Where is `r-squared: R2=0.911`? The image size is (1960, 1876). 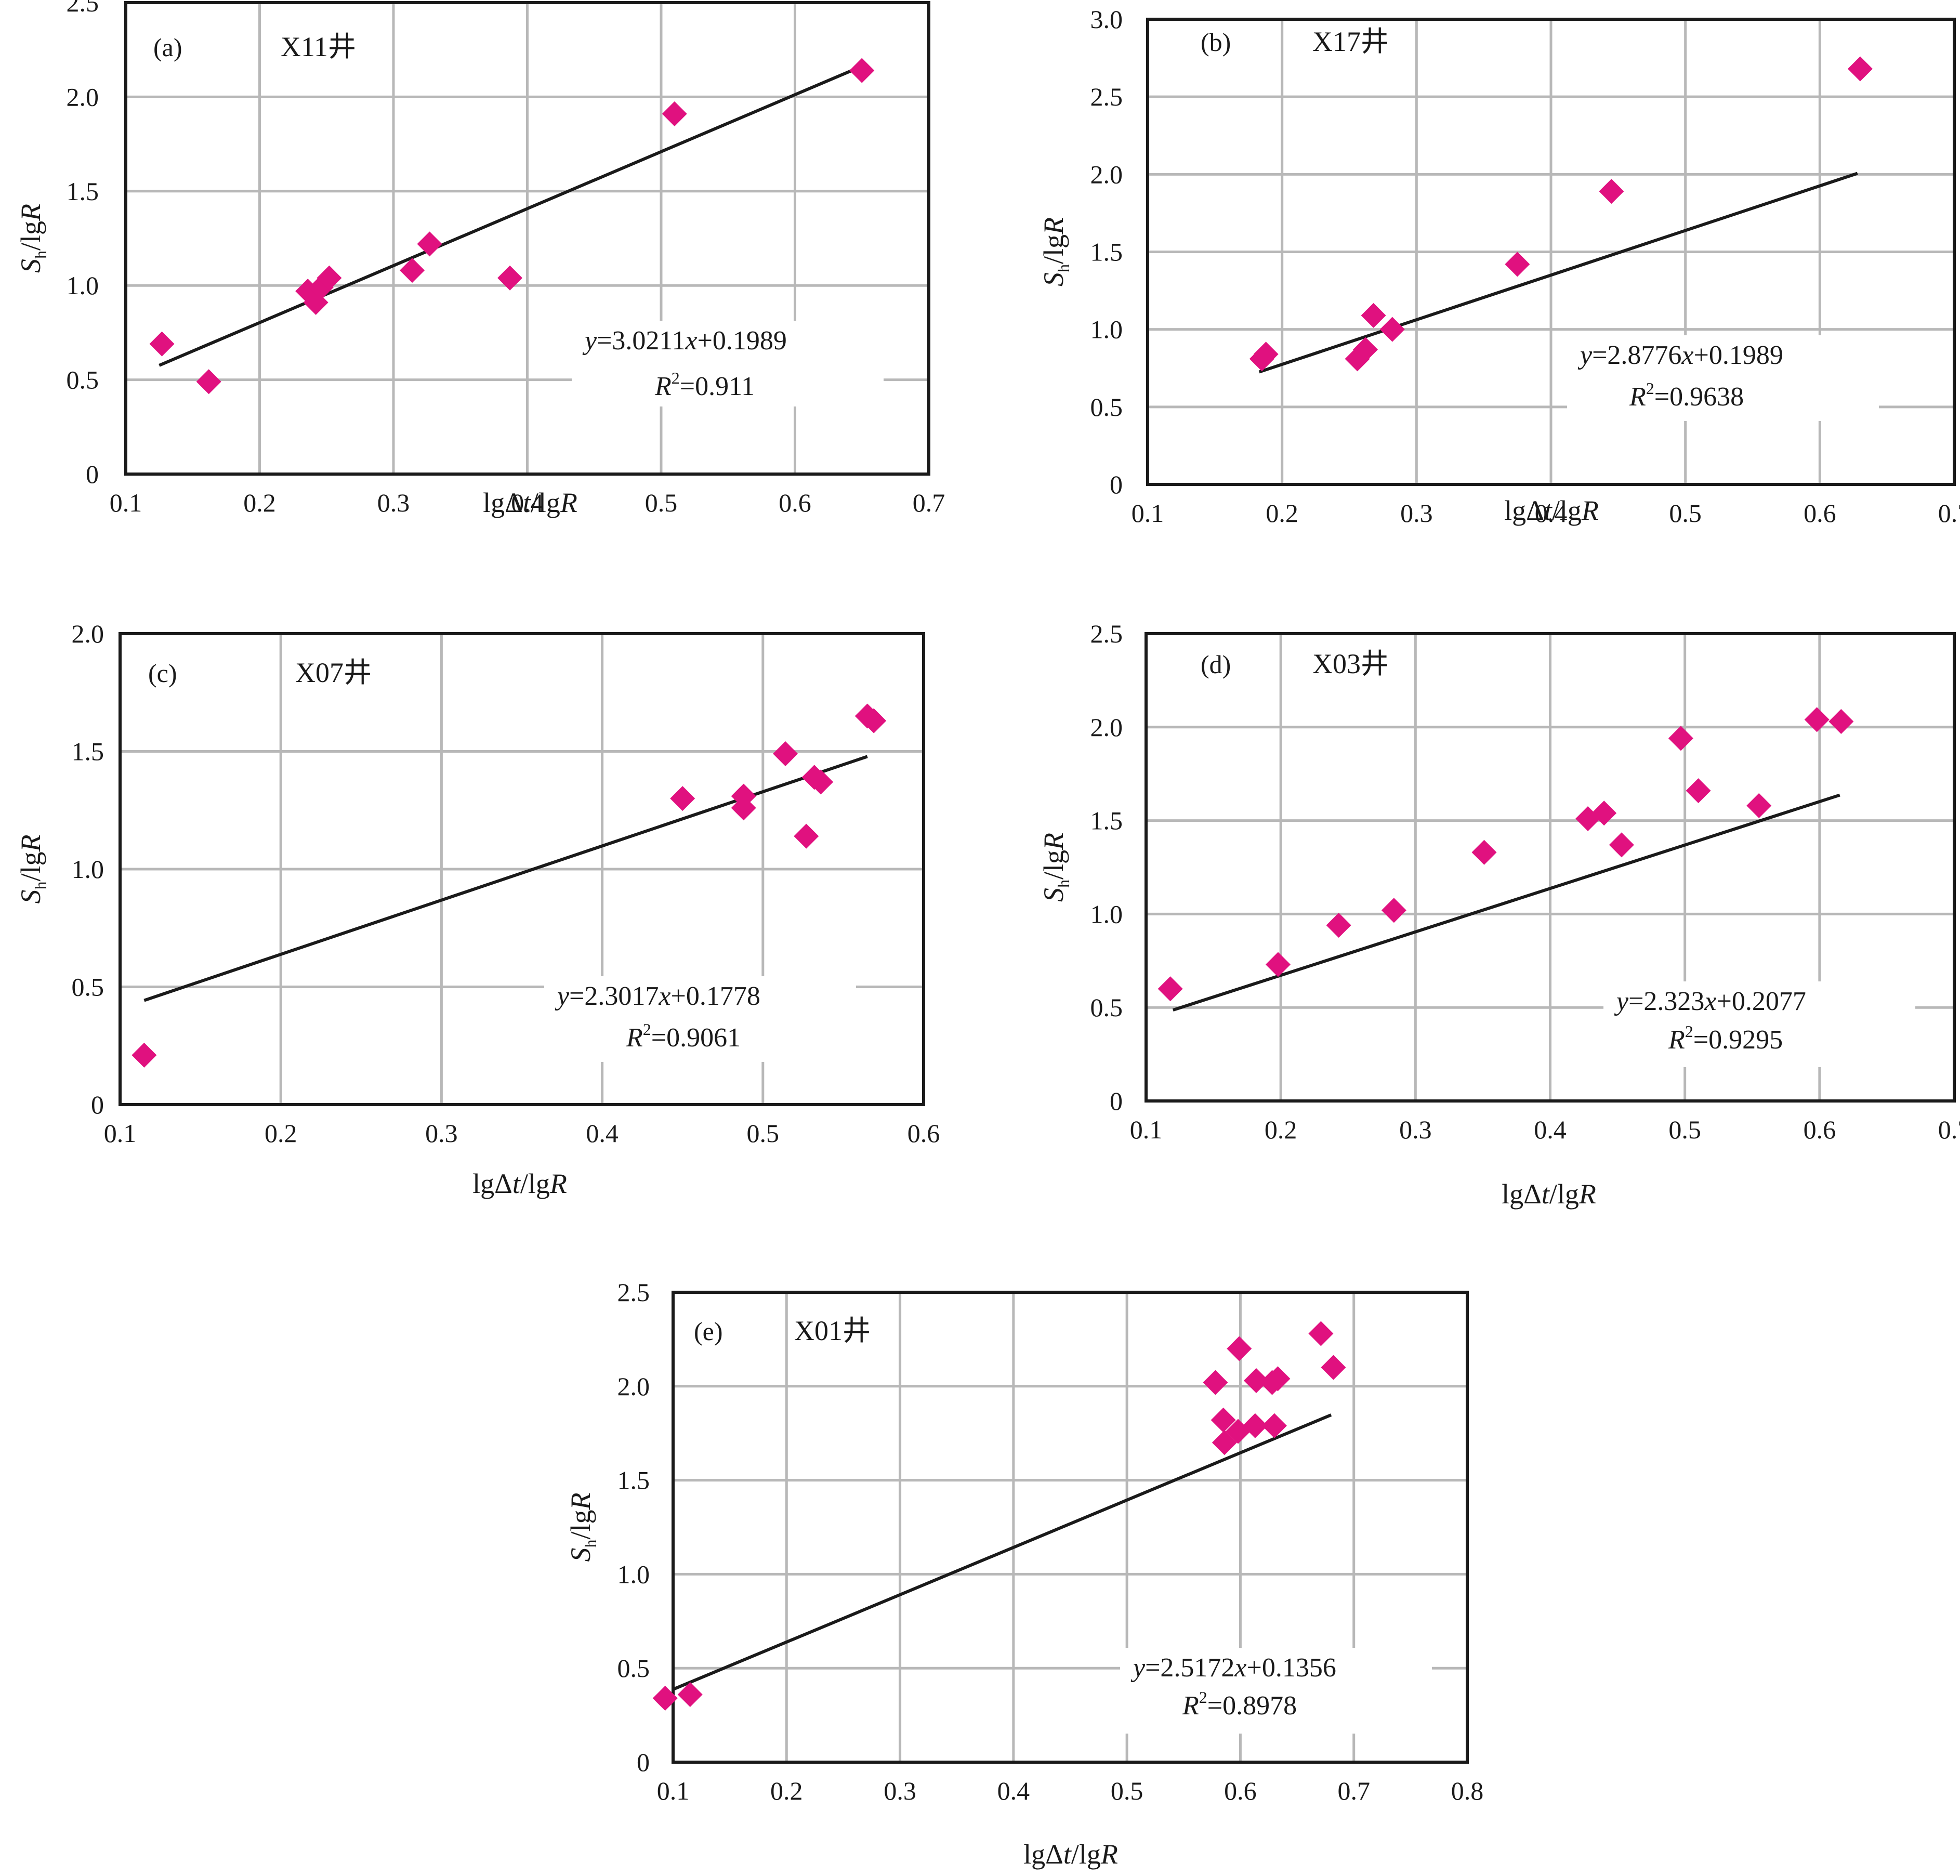
r-squared: R2=0.911 is located at coordinates (704, 385).